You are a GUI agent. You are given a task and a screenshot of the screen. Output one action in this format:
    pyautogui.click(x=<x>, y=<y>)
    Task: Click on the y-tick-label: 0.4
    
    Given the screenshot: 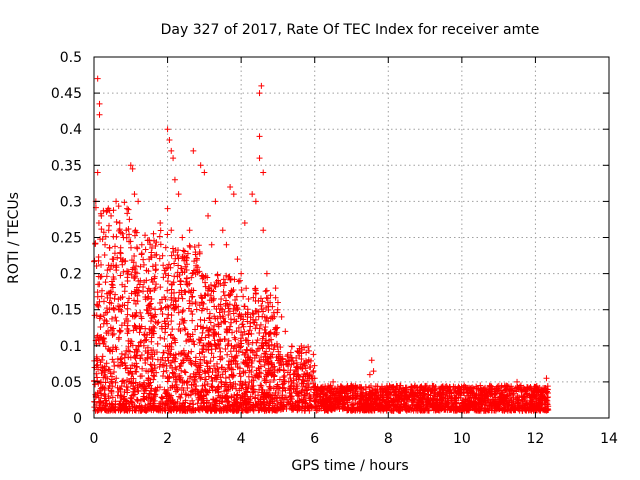 What is the action you would take?
    pyautogui.click(x=71, y=130)
    